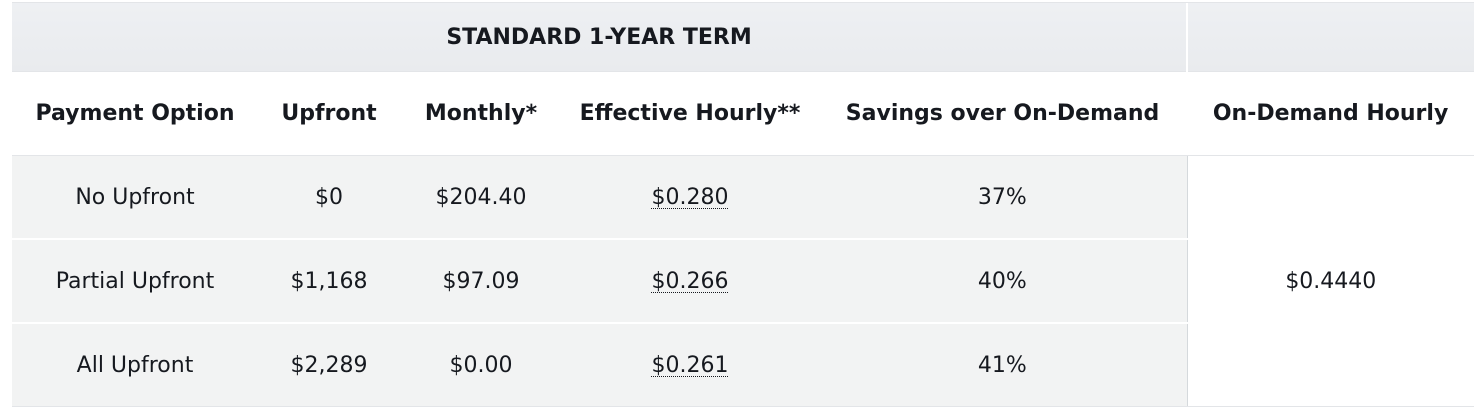  I want to click on effective-hourly-tooltip-value: $0.280, so click(690, 197).